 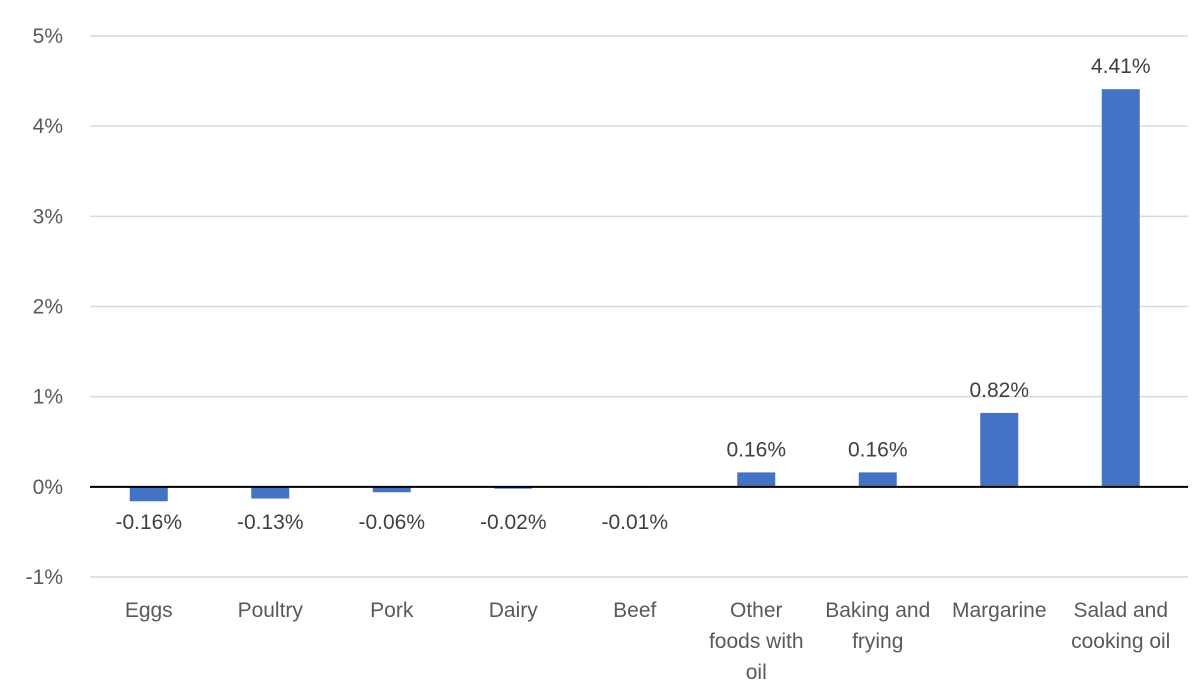 What do you see at coordinates (513, 522) in the screenshot?
I see `data-label: -0.02%` at bounding box center [513, 522].